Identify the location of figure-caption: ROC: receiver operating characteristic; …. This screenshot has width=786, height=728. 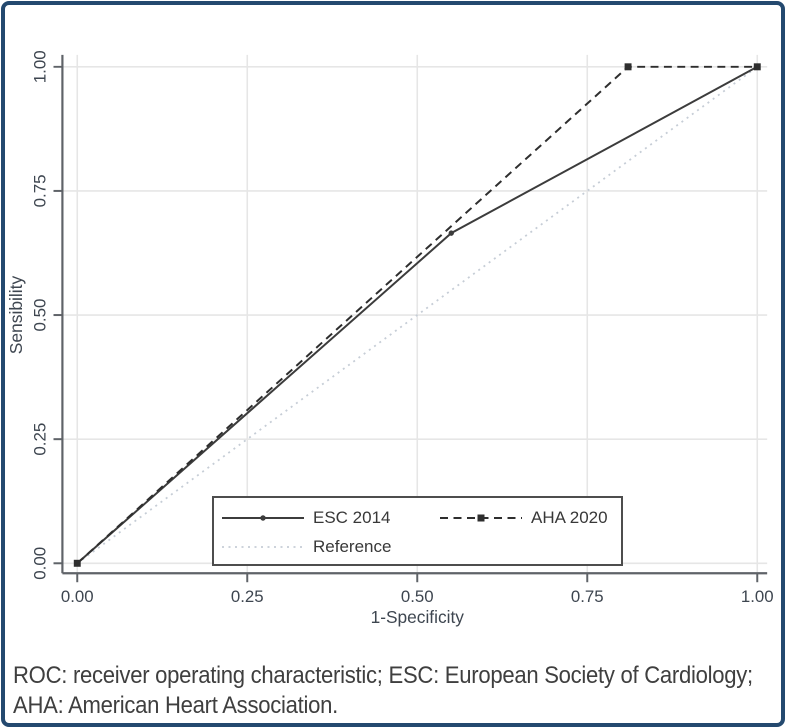
(383, 691).